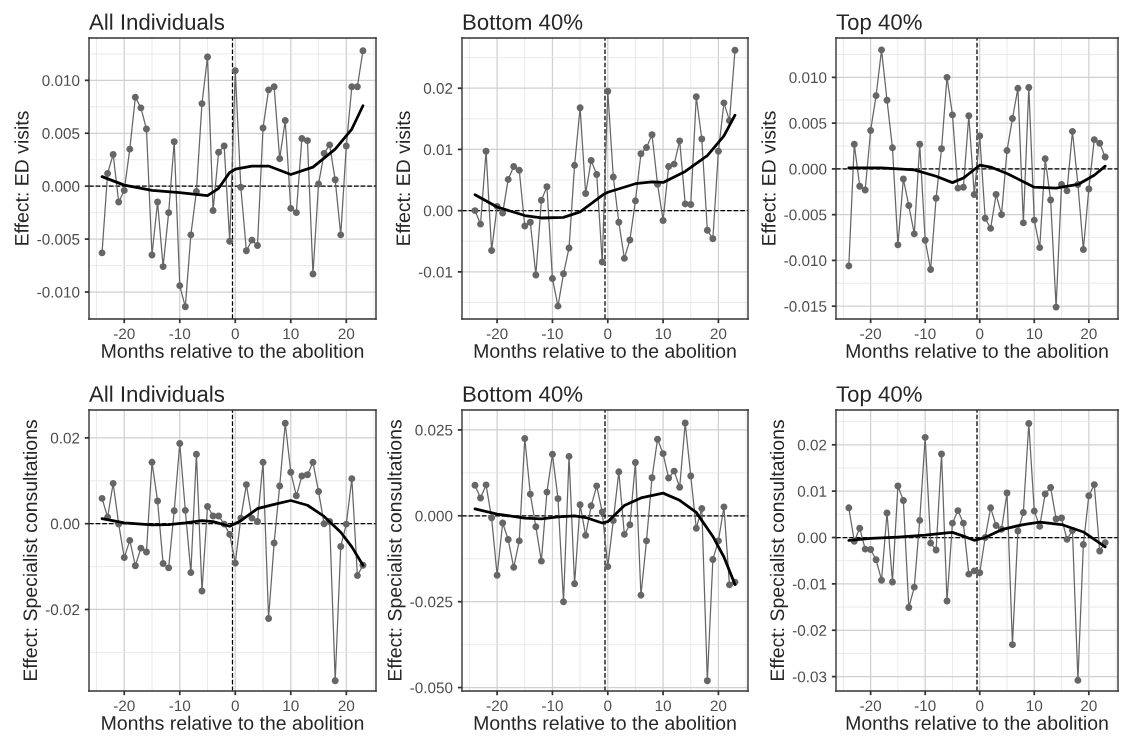  Describe the element at coordinates (805, 306) in the screenshot. I see `y-tick-label: -0.015` at that location.